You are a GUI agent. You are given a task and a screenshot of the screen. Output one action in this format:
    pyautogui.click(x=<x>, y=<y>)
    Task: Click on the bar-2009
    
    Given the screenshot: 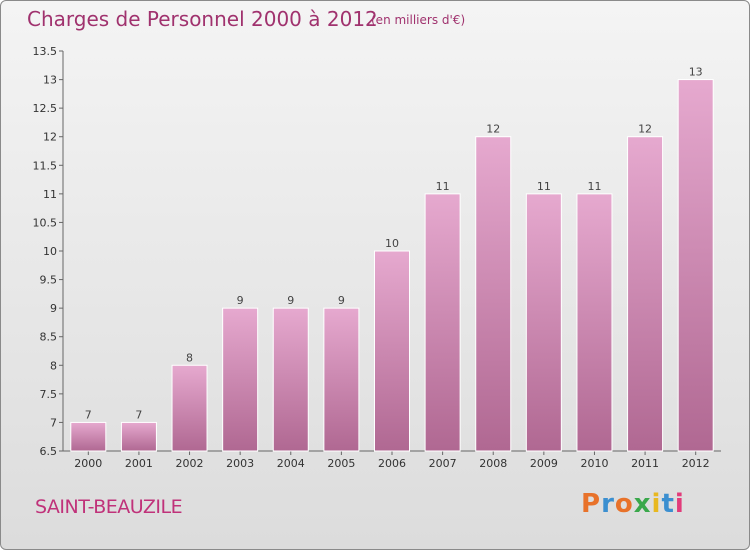 What is the action you would take?
    pyautogui.click(x=543, y=322)
    